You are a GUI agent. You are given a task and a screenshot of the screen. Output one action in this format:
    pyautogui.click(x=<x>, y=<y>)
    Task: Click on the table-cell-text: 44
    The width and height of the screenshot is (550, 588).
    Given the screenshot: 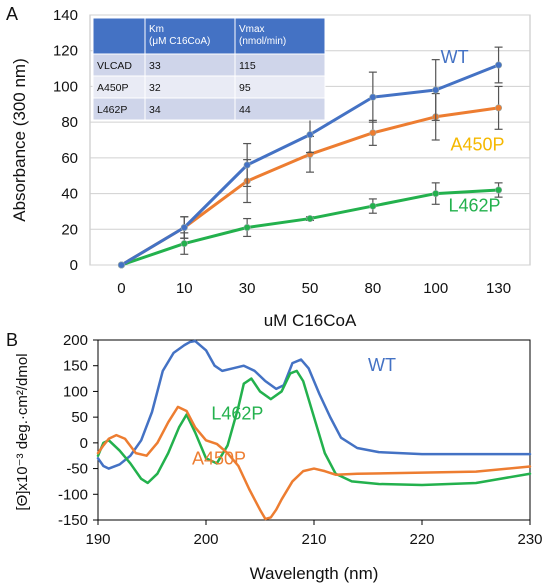 What is the action you would take?
    pyautogui.click(x=245, y=110)
    